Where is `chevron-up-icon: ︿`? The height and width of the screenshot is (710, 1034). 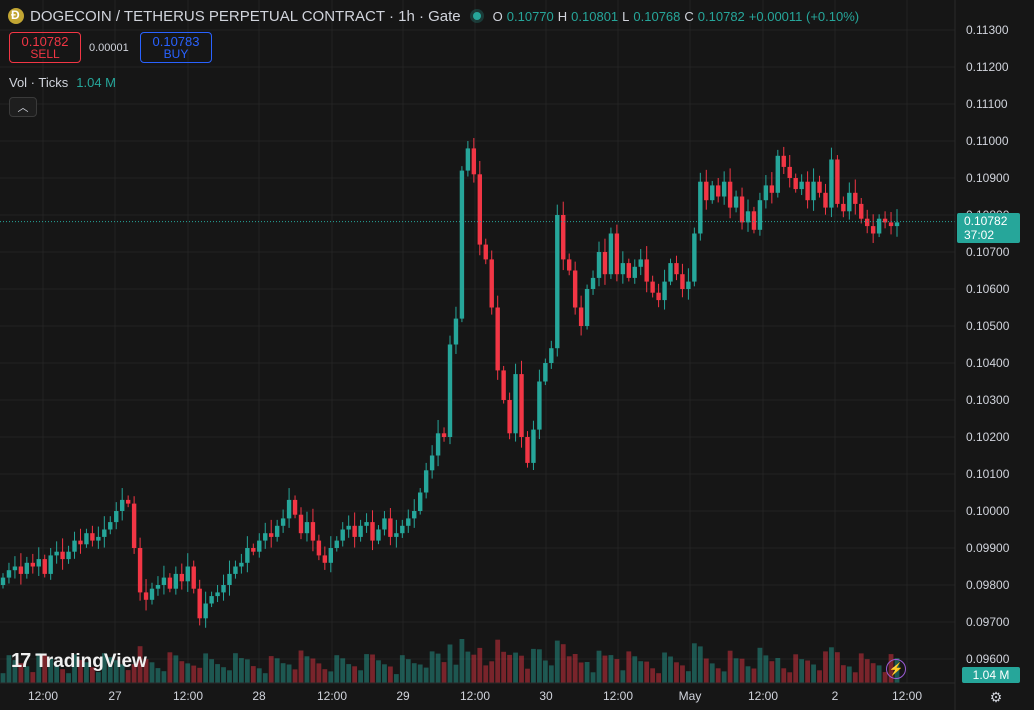 chevron-up-icon: ︿ is located at coordinates (23, 107).